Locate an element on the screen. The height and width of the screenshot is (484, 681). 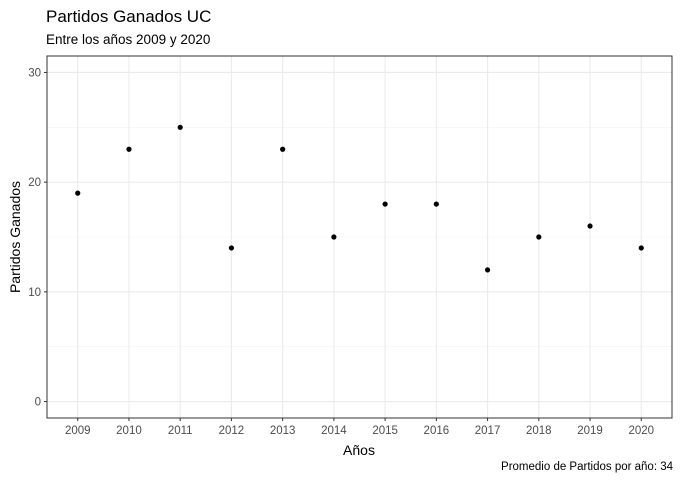
x-tick-label: 2014 is located at coordinates (334, 431).